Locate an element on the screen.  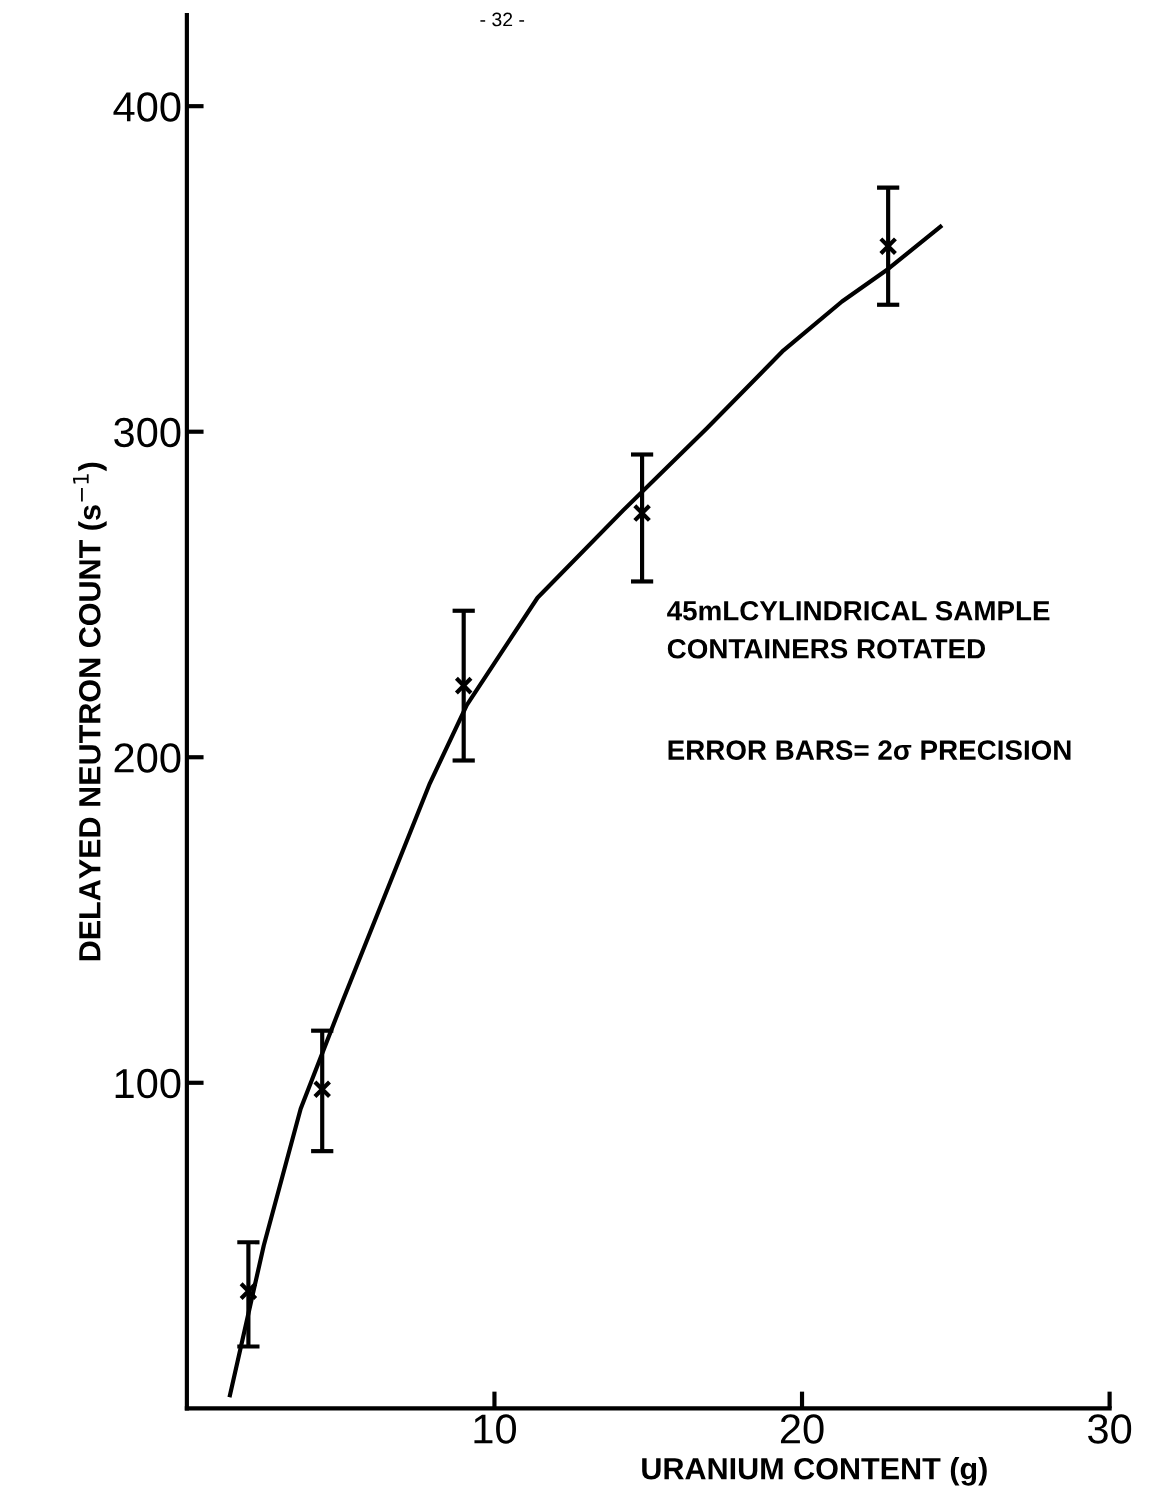
y-tick-label: 200 is located at coordinates (147, 758).